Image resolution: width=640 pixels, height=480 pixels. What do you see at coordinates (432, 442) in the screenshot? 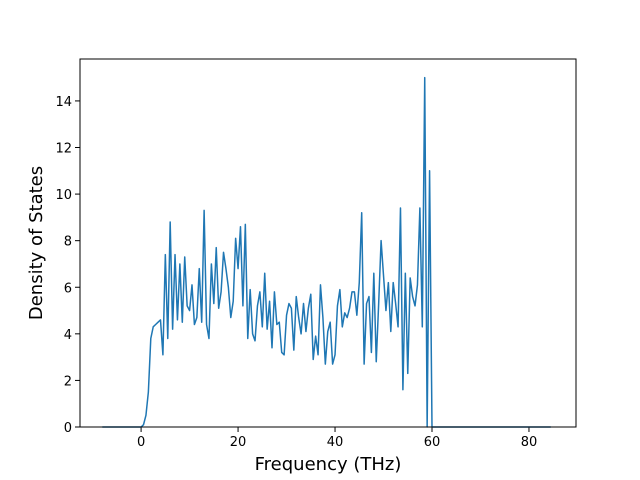
I see `x-tick-label: 60` at bounding box center [432, 442].